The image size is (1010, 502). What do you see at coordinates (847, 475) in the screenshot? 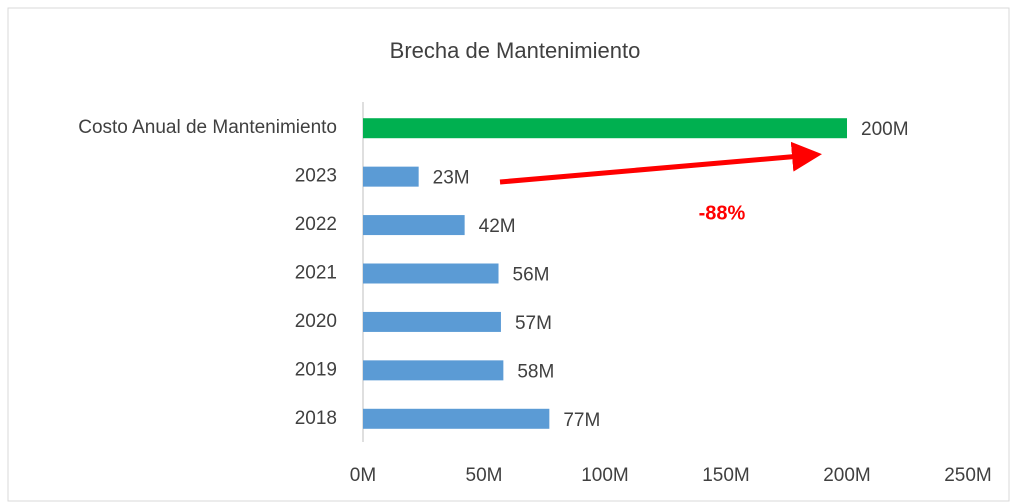
I see `x-tick-label: 200M` at bounding box center [847, 475].